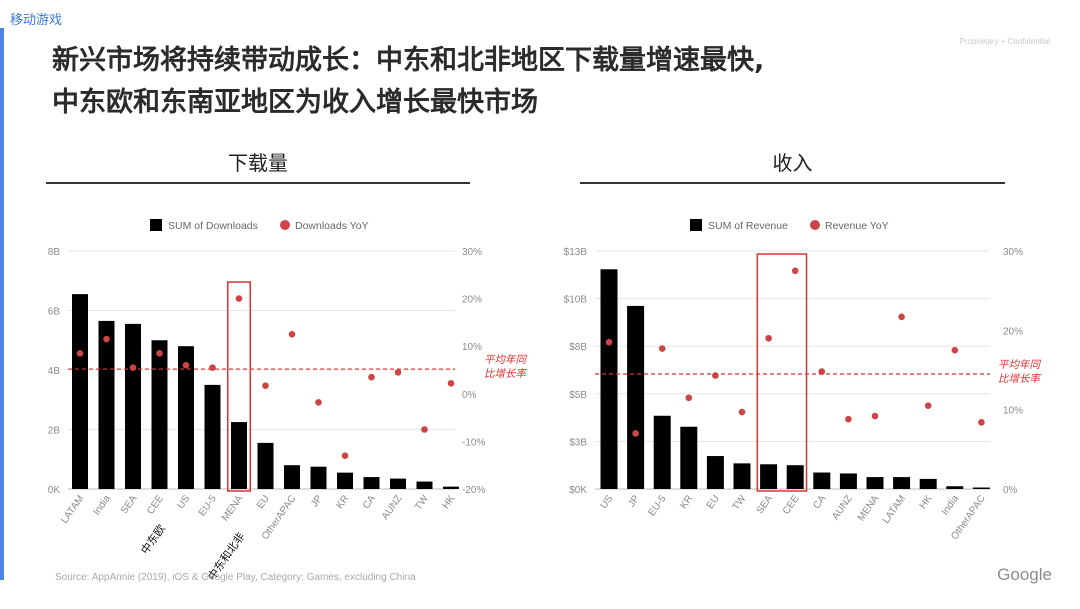 This screenshot has height=609, width=1080. I want to click on y-right-tick-label: 20%, so click(472, 300).